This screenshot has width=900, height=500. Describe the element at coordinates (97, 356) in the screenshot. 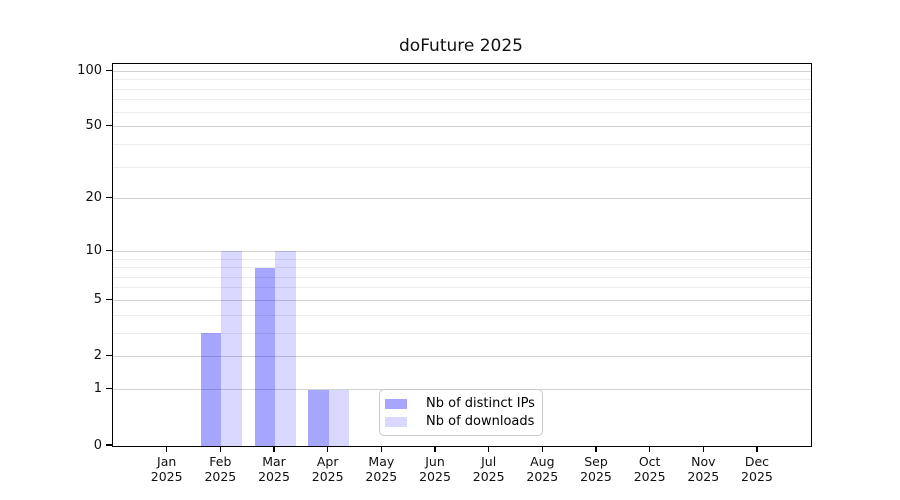

I see `y-axis-tick-label: 2` at that location.